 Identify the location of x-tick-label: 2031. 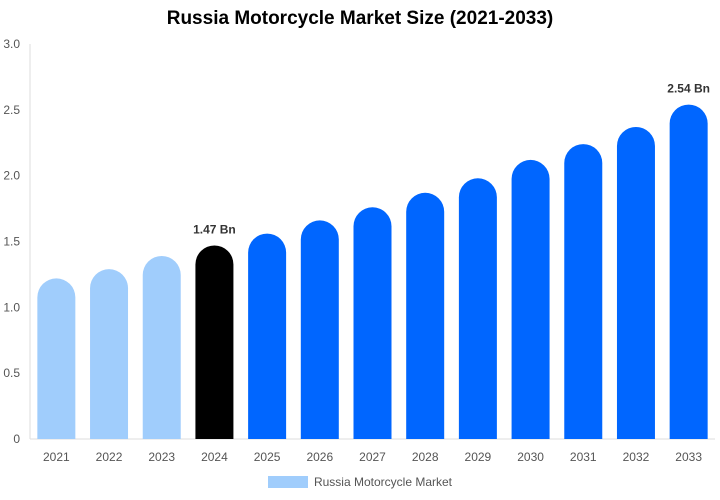
(583, 457).